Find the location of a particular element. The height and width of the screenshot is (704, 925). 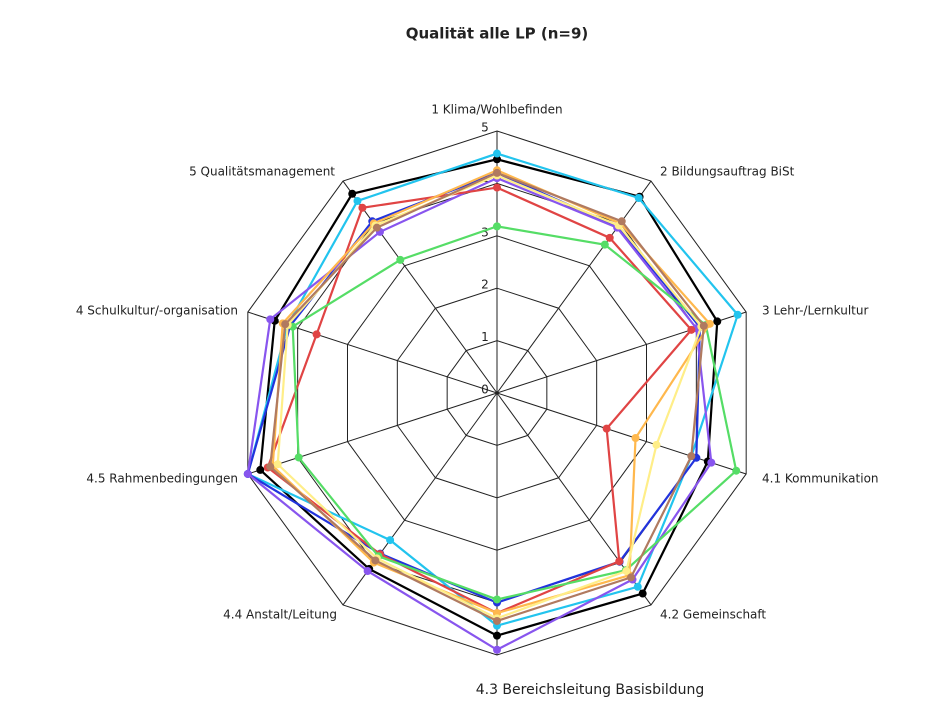

chart-title: Qualität alle LP (n=9) is located at coordinates (497, 34).